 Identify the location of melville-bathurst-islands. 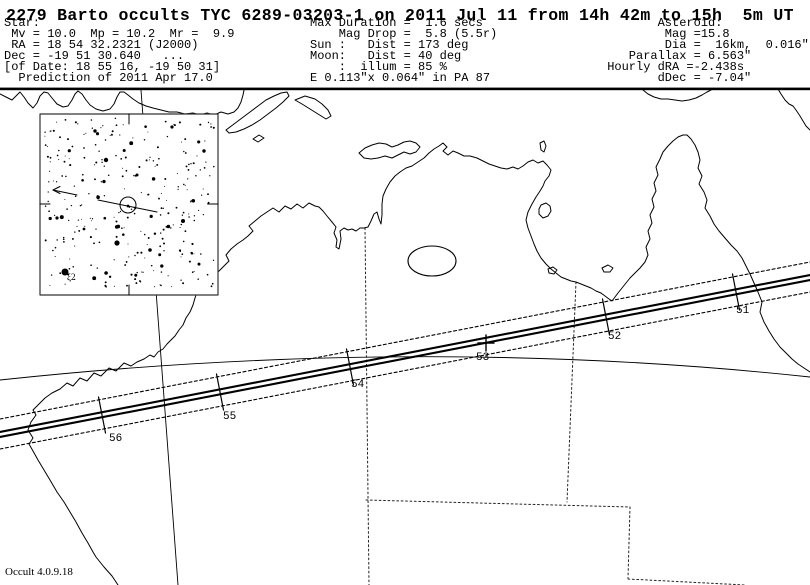
(389, 150).